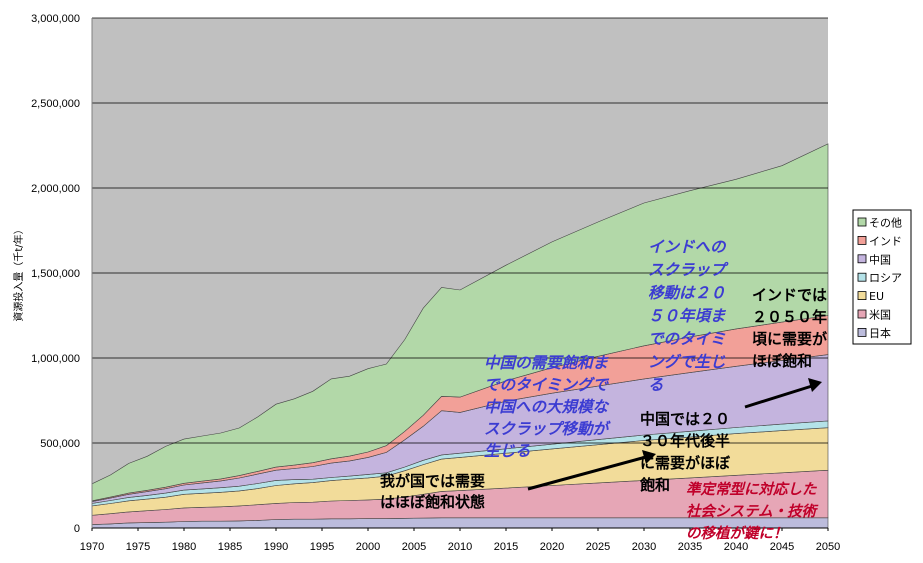 The width and height of the screenshot is (923, 563). What do you see at coordinates (752, 489) in the screenshot?
I see `annotation-system-shift-line: 準定常型に対応した` at bounding box center [752, 489].